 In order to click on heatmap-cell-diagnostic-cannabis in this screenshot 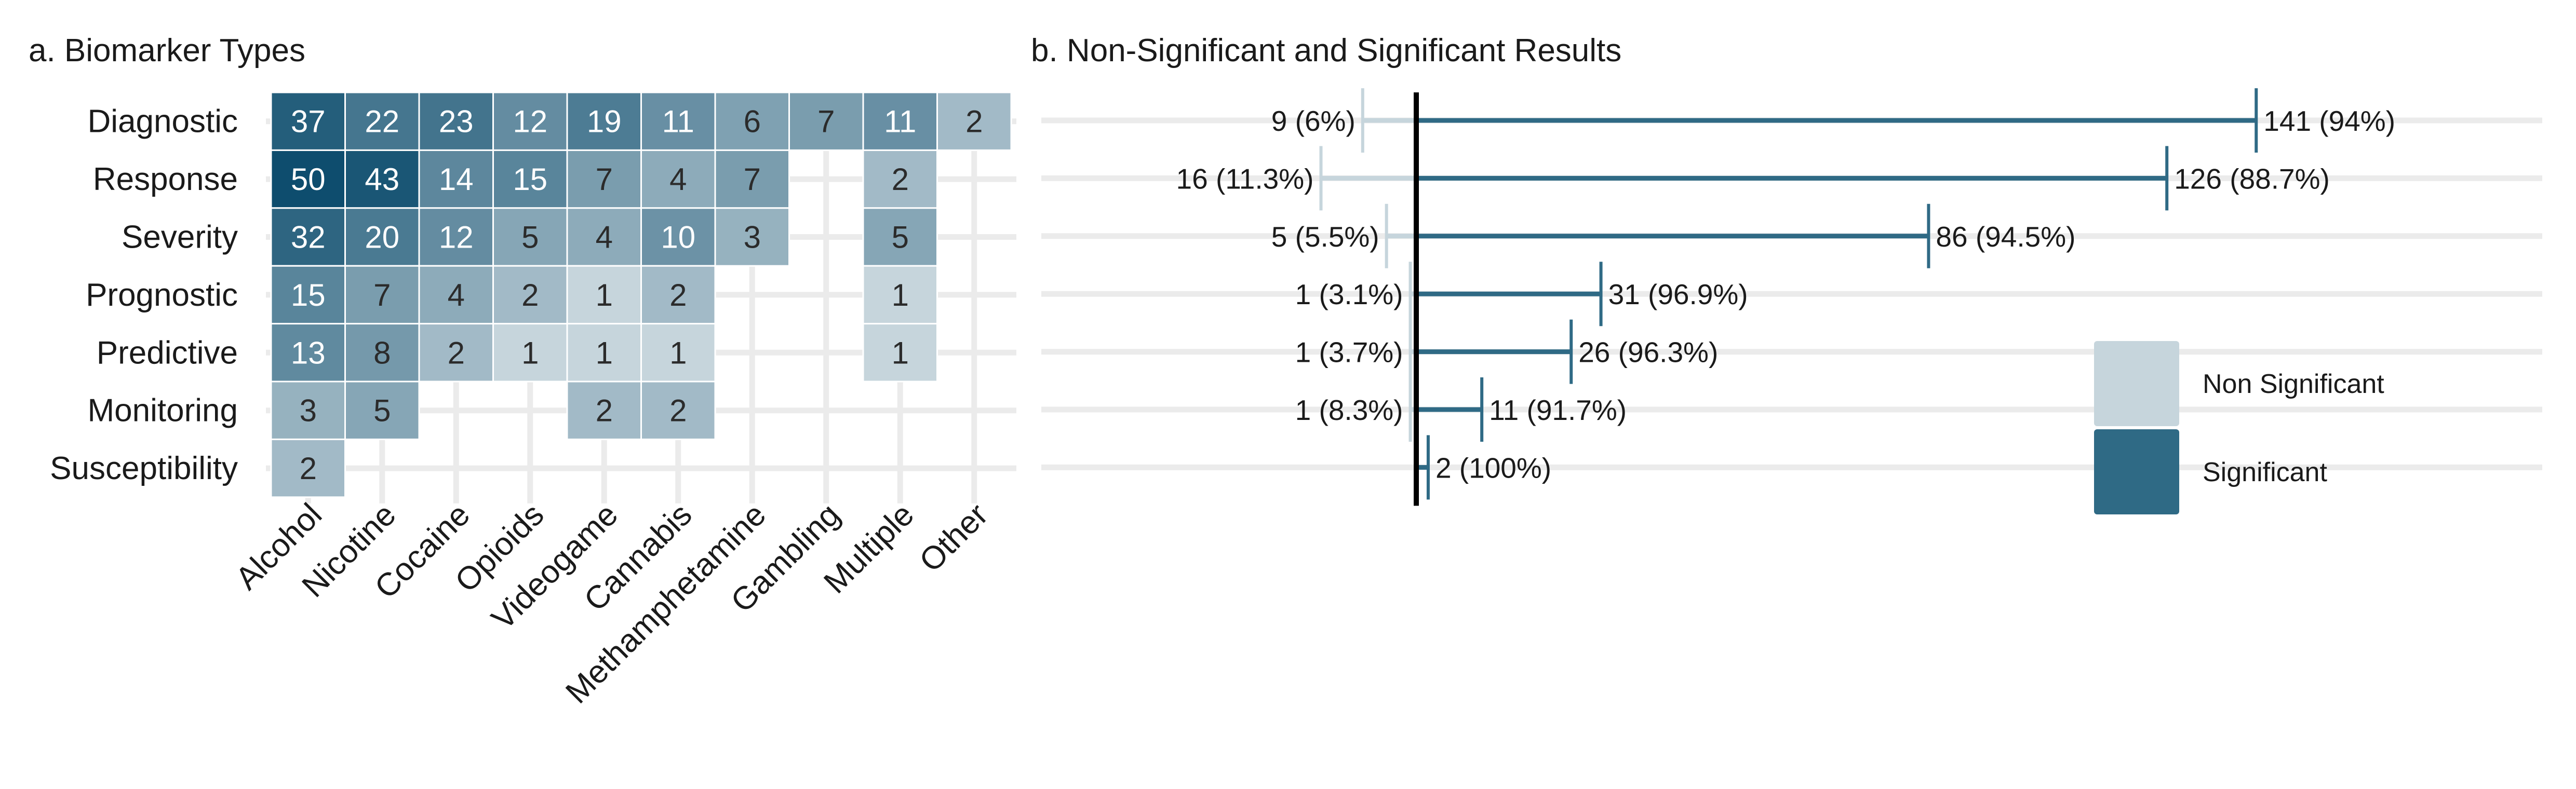, I will do `click(678, 121)`.